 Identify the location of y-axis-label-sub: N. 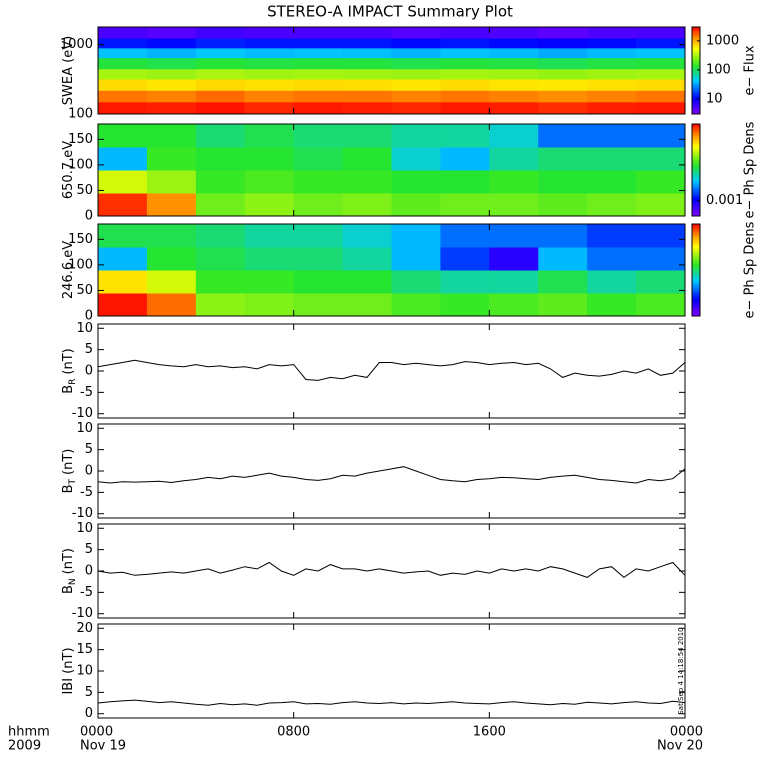
(73, 581).